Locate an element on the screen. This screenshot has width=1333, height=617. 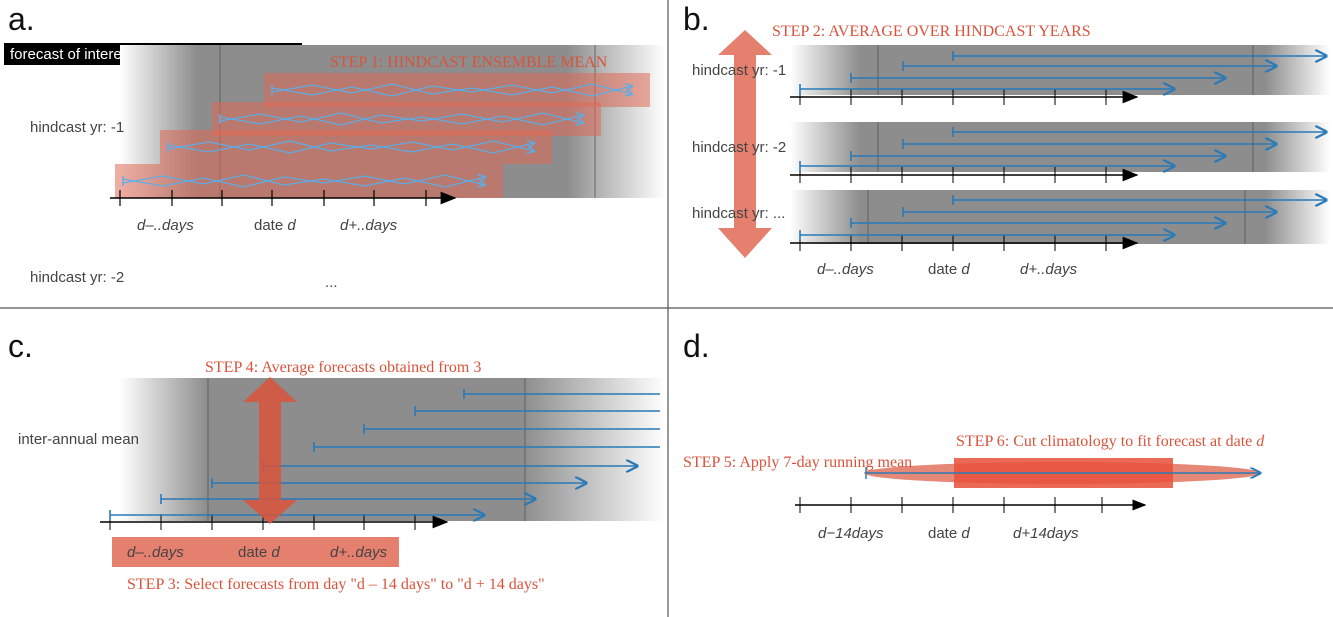
row-label: inter-annual mean is located at coordinates (78, 439).